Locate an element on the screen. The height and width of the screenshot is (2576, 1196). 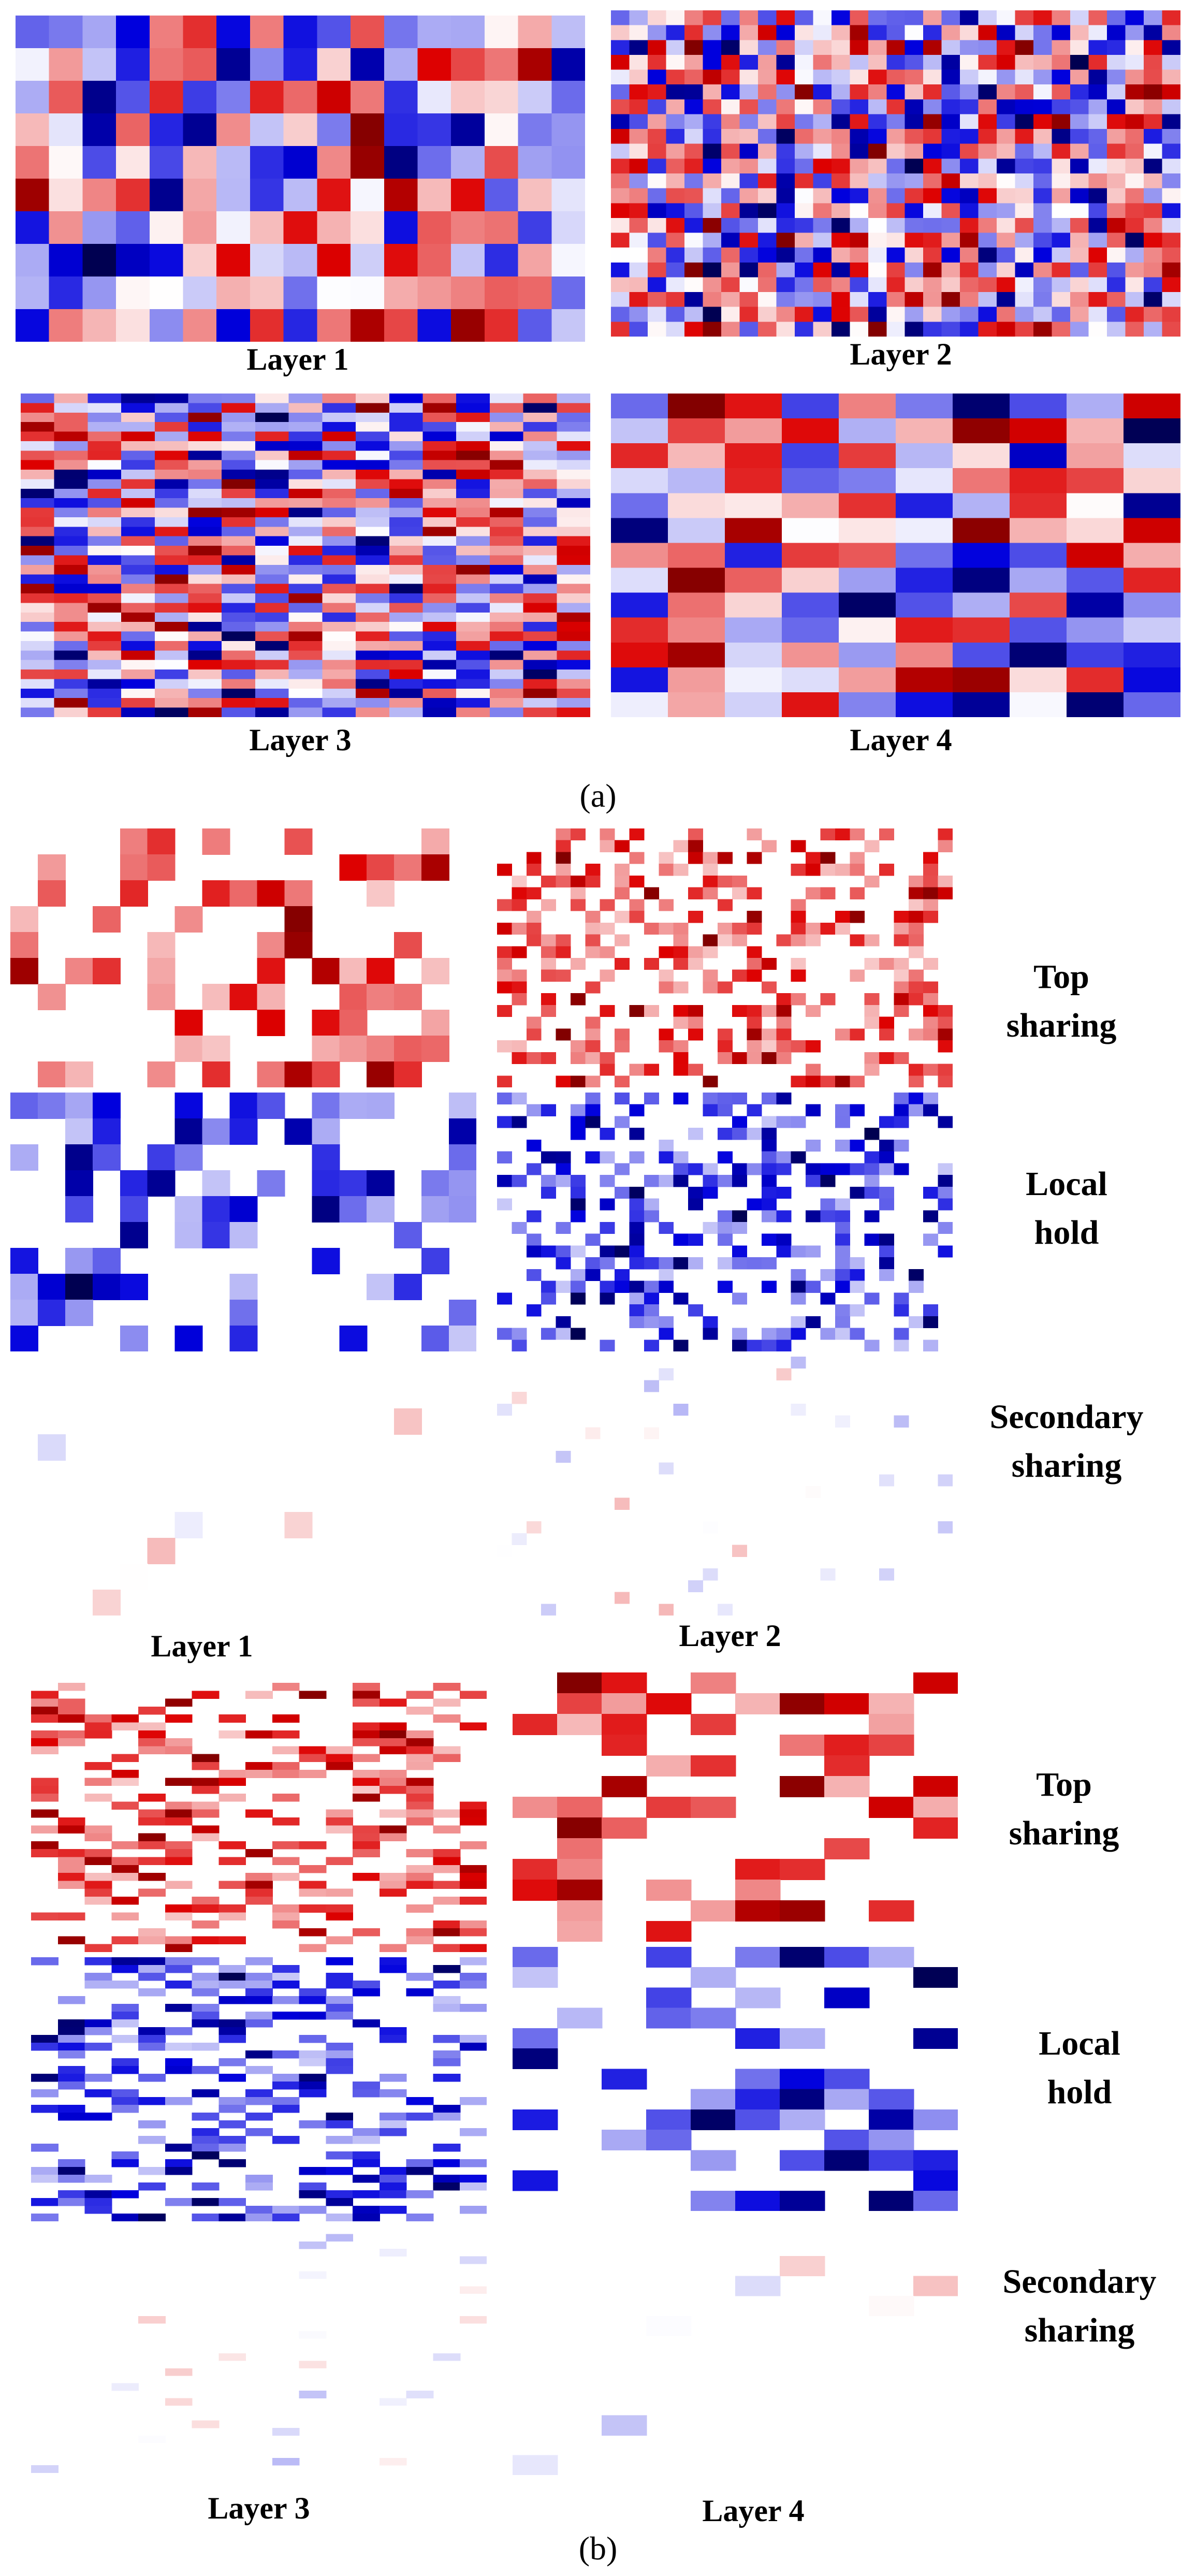
layer4-secondary-sharing-svg is located at coordinates (735, 2365).